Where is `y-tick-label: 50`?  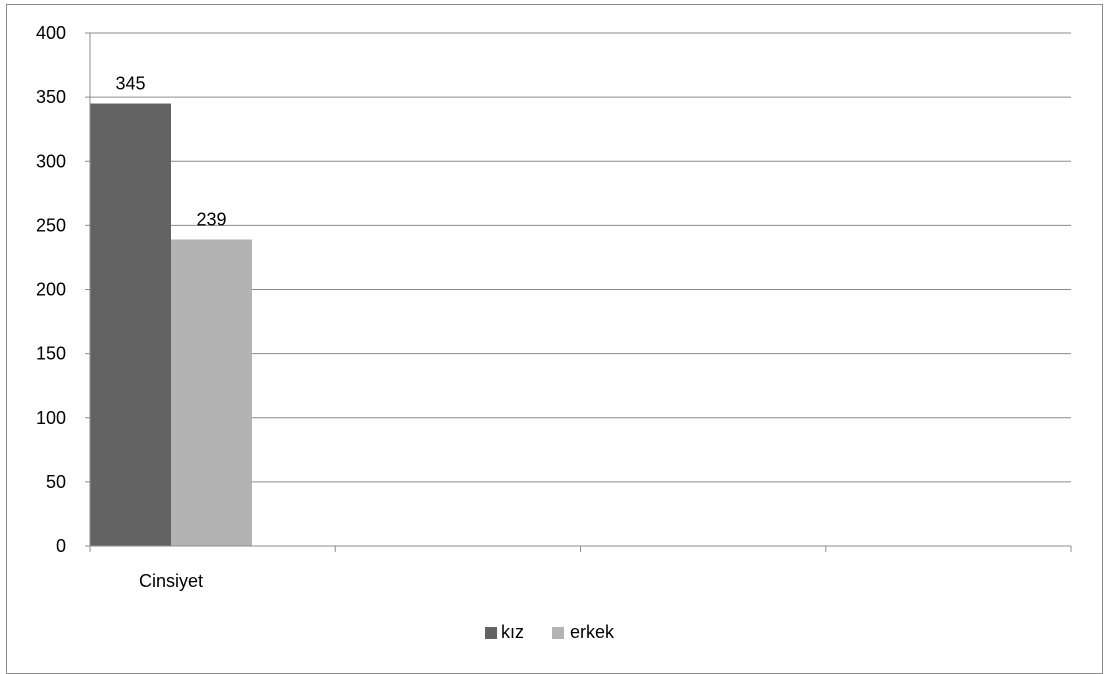 y-tick-label: 50 is located at coordinates (56, 482).